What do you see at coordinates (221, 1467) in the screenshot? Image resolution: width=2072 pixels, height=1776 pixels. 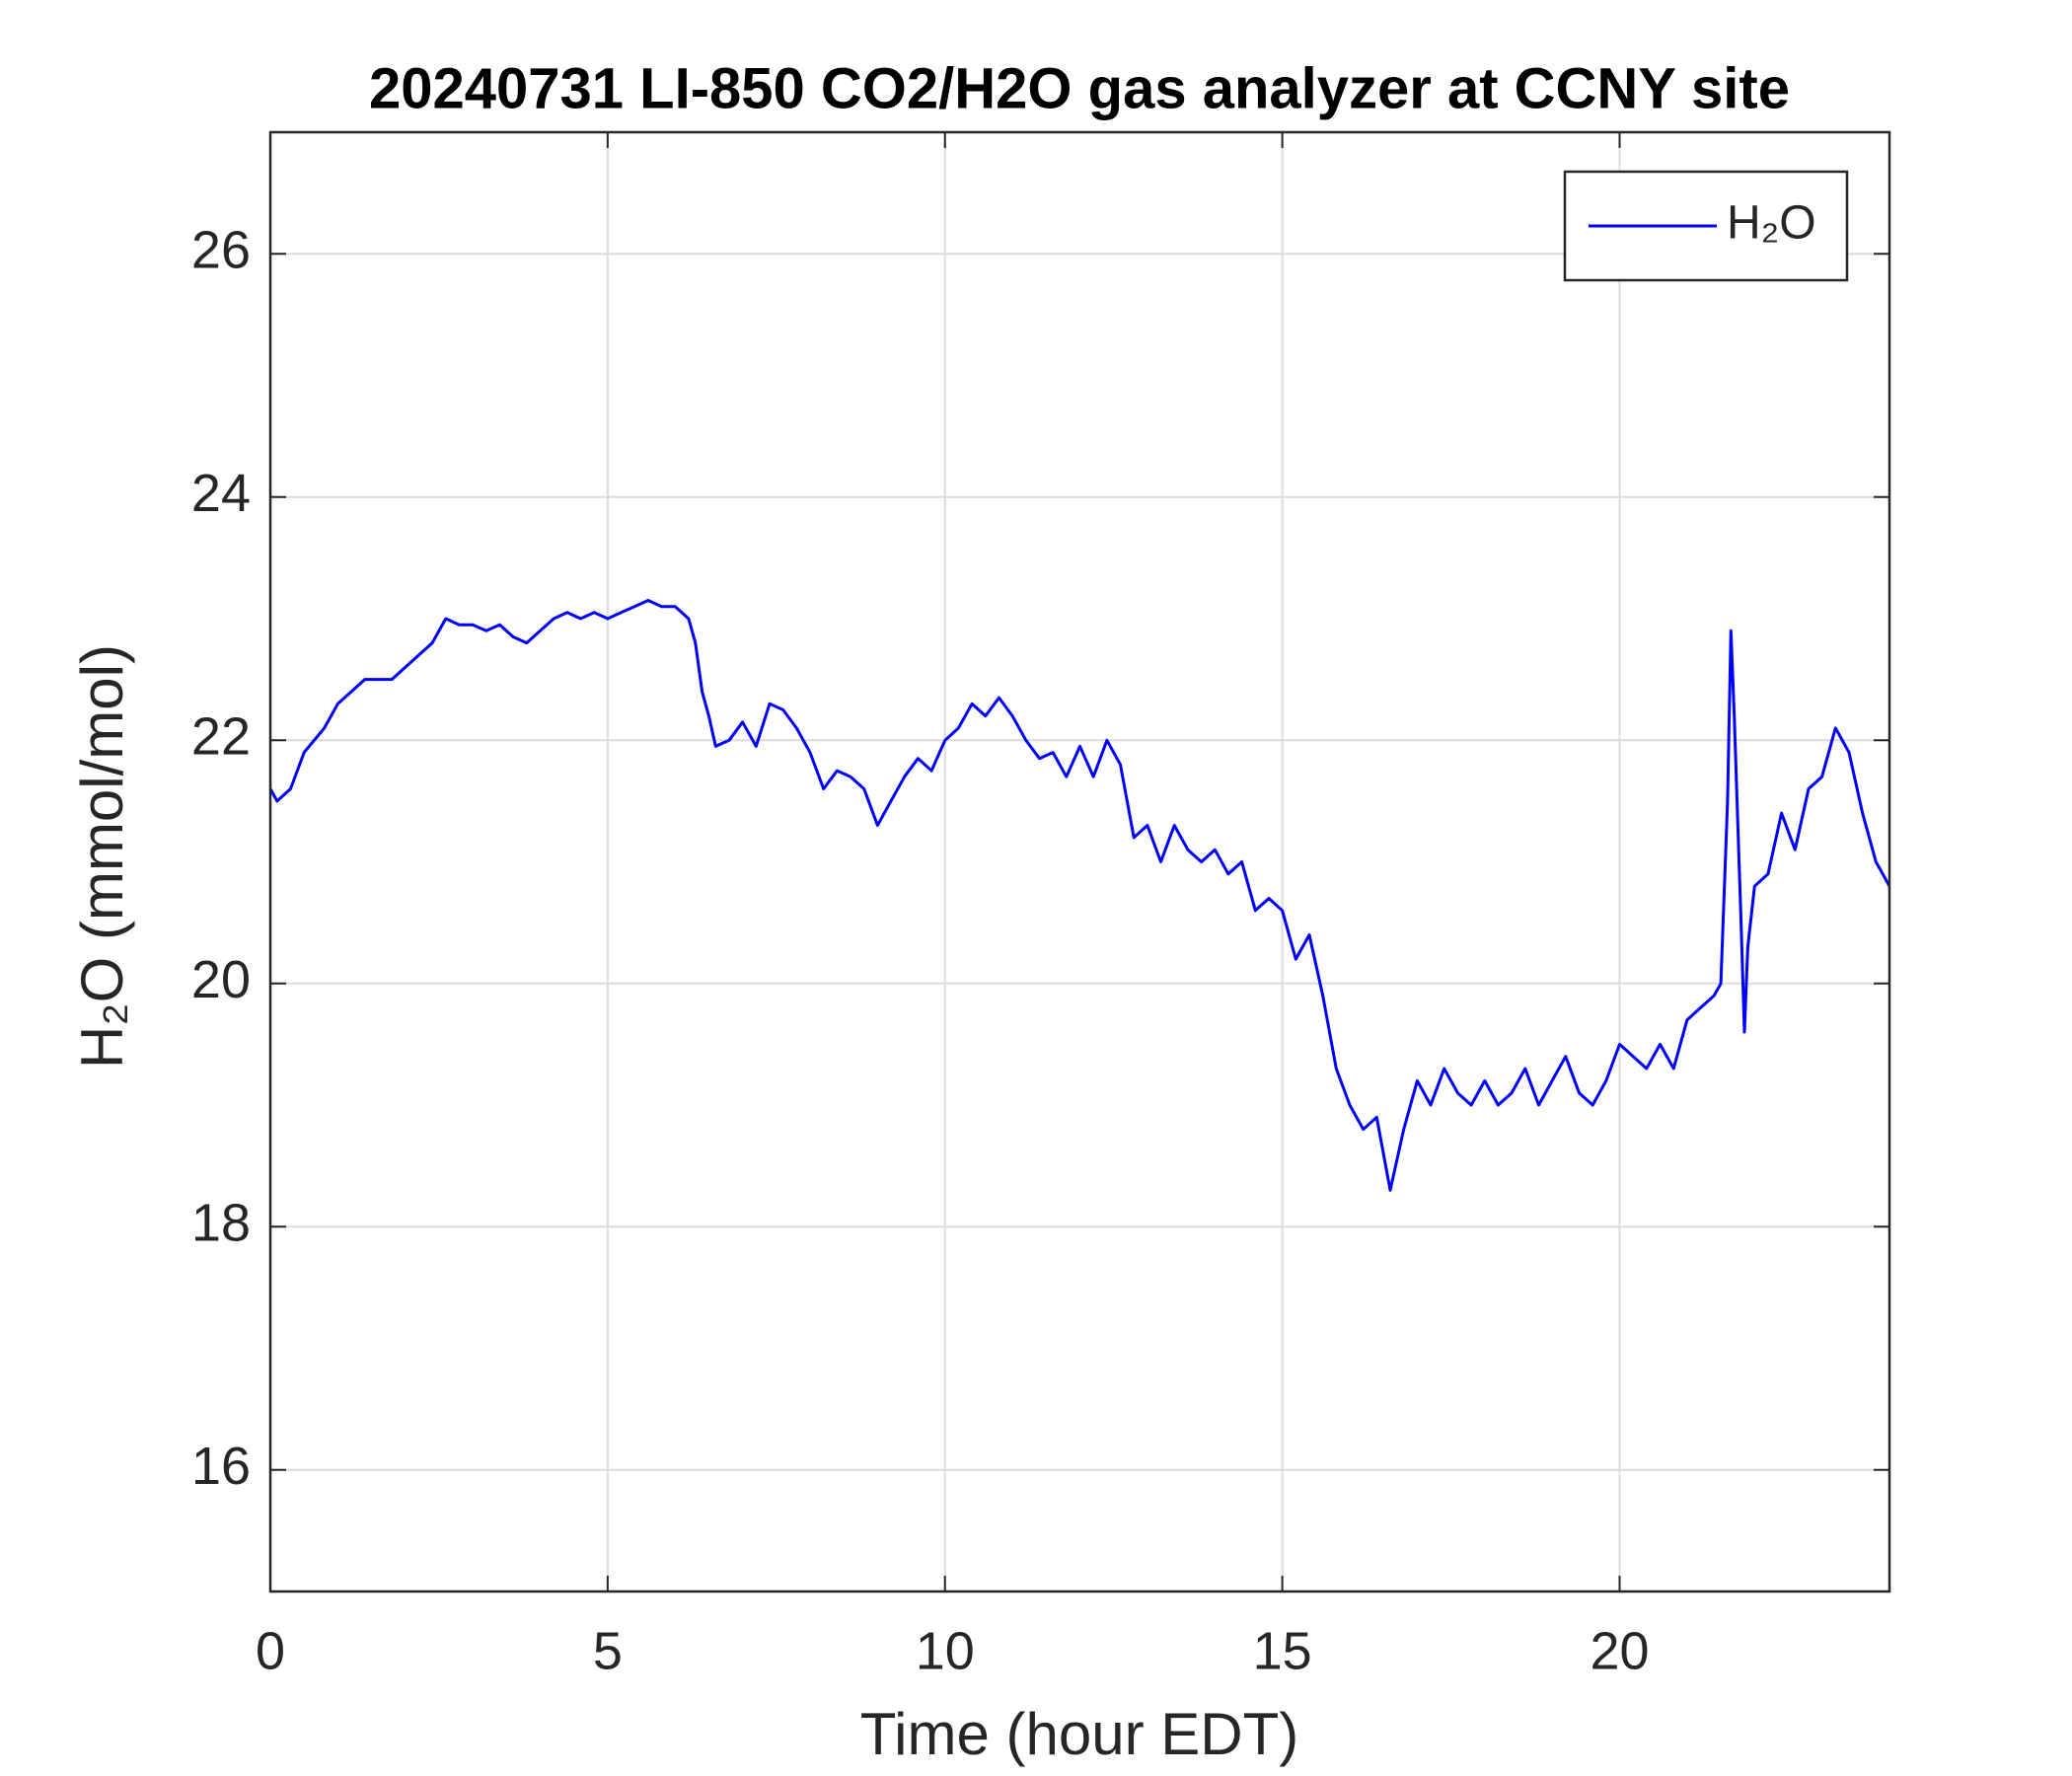 I see `y-tick-label: 16` at bounding box center [221, 1467].